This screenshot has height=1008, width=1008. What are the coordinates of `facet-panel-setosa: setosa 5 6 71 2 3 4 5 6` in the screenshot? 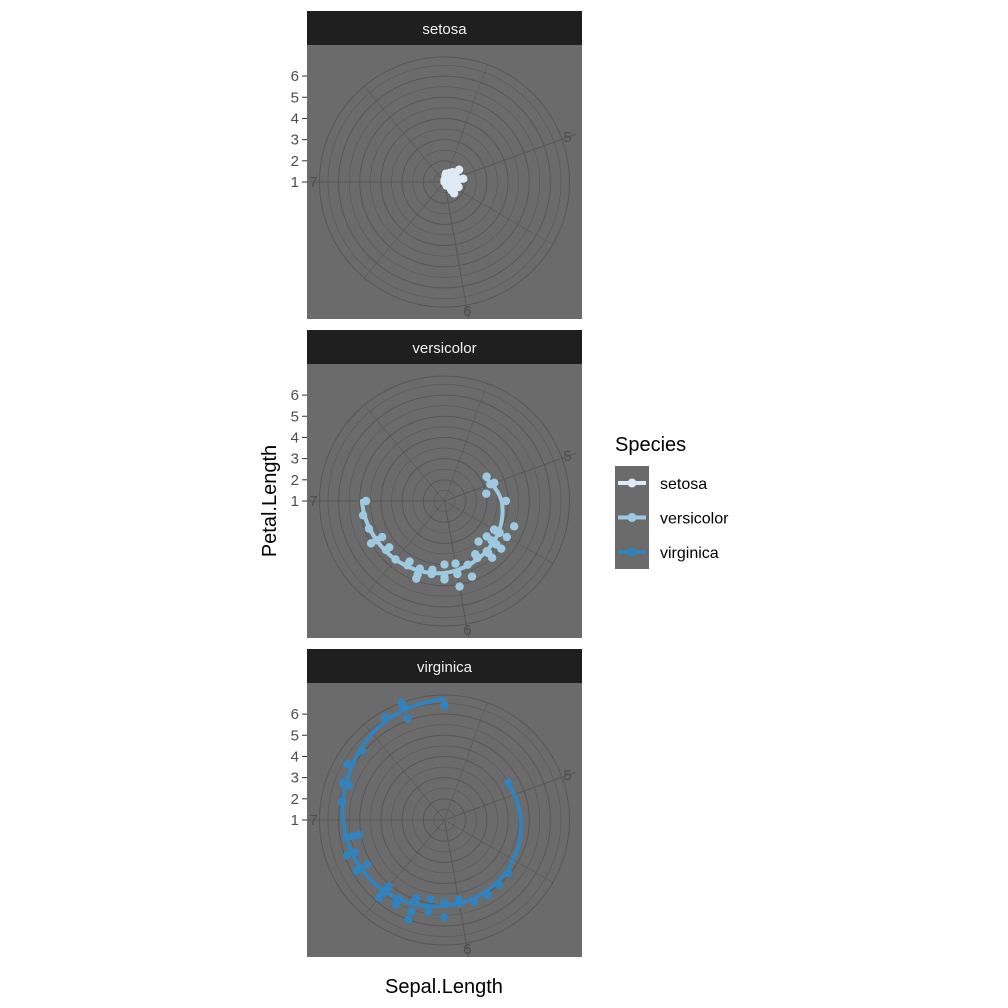 It's located at (436, 165).